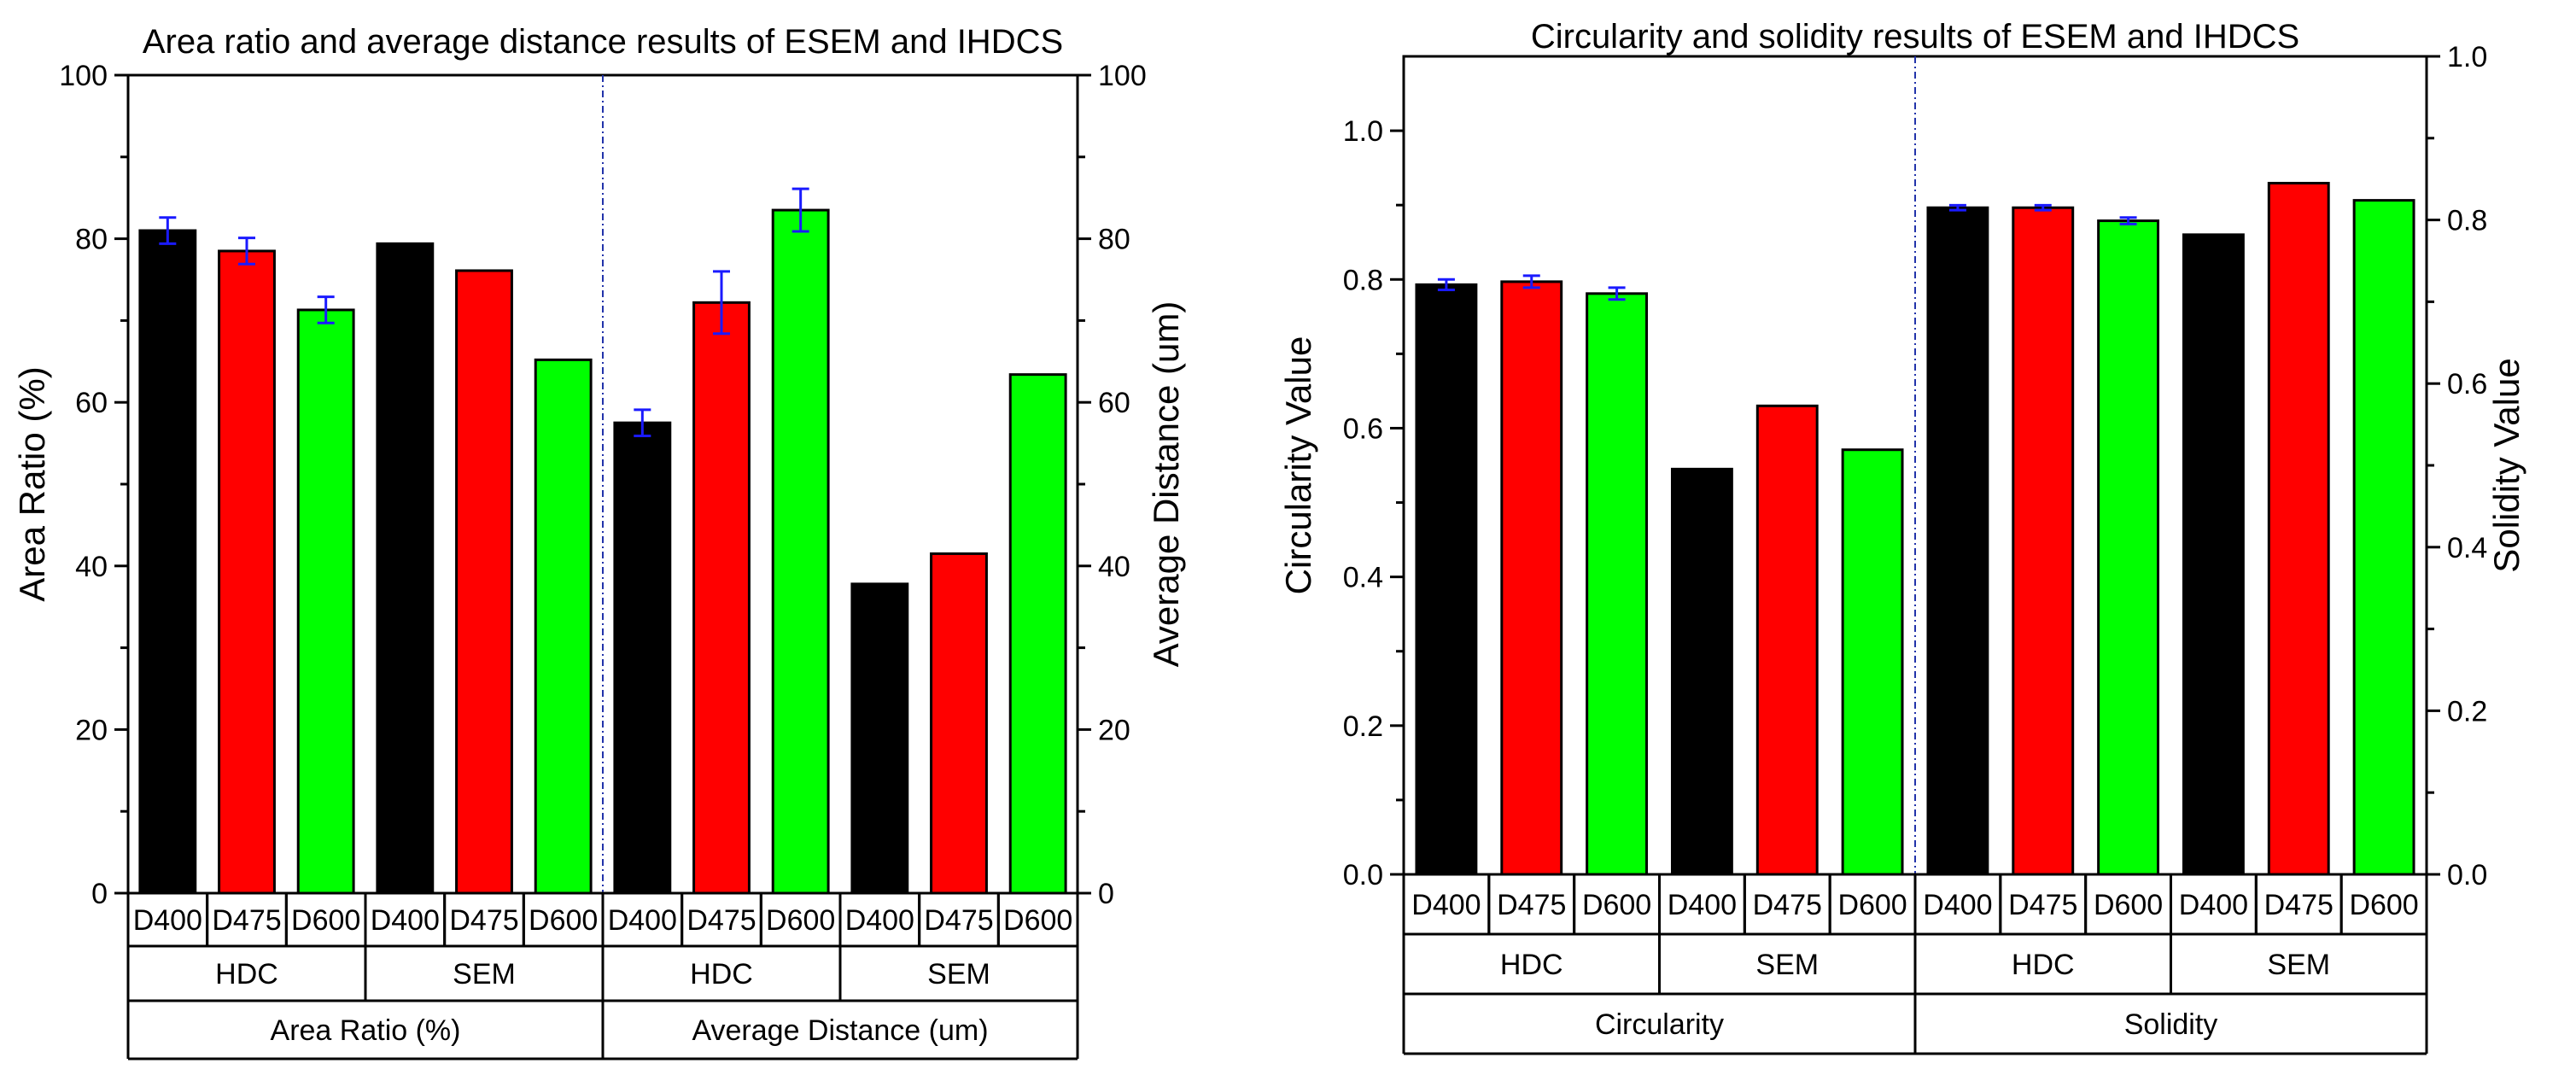  What do you see at coordinates (2467, 548) in the screenshot?
I see `y2-tick-label: 0.4` at bounding box center [2467, 548].